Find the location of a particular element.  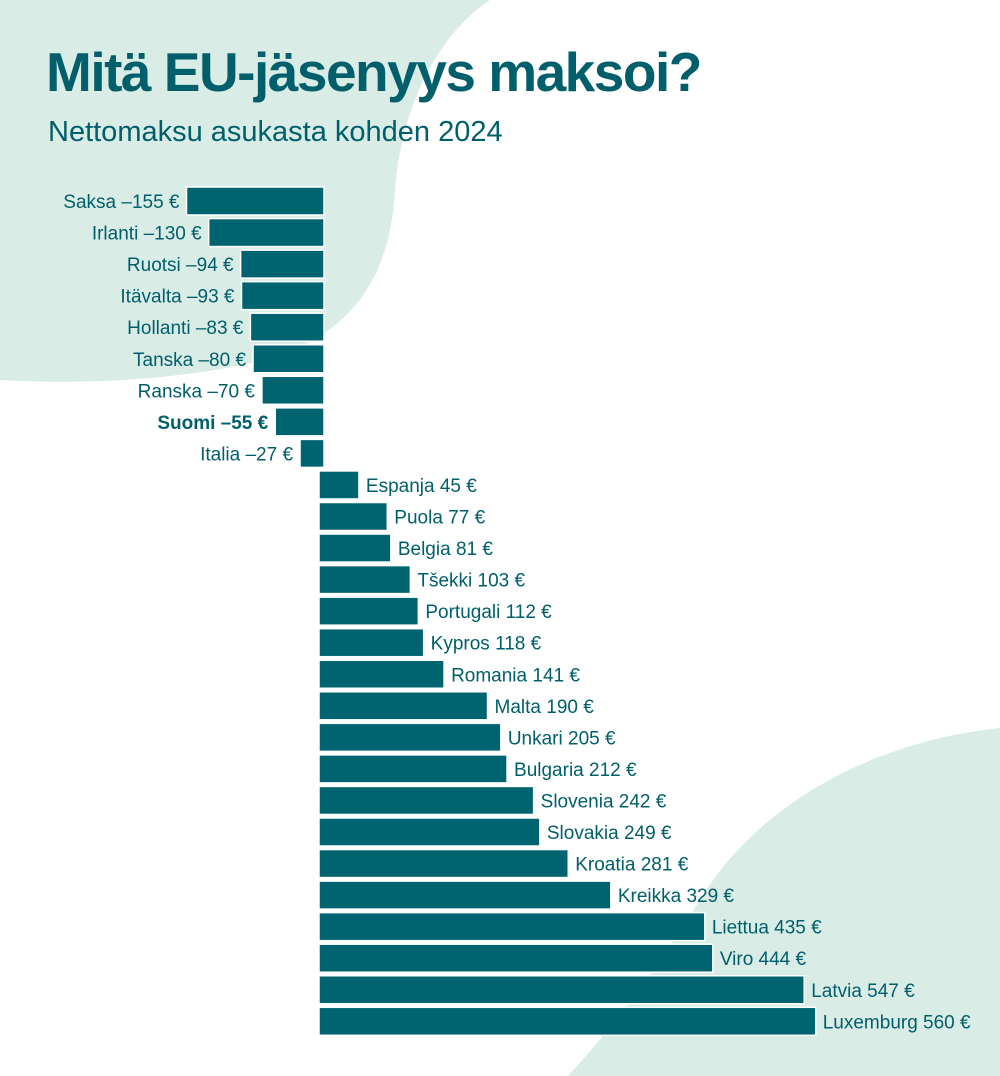

bar-label: Italia –27 € is located at coordinates (246, 454).